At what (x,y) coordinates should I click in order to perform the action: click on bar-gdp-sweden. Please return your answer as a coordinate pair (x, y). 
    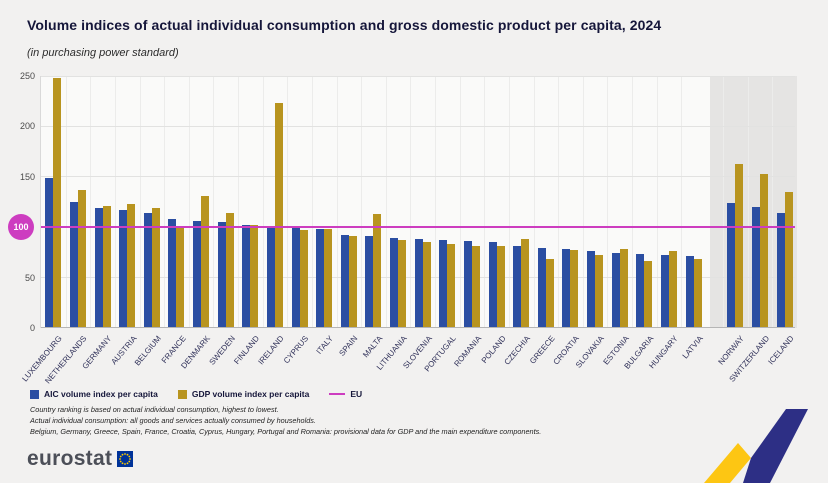
    Looking at the image, I should click on (229, 270).